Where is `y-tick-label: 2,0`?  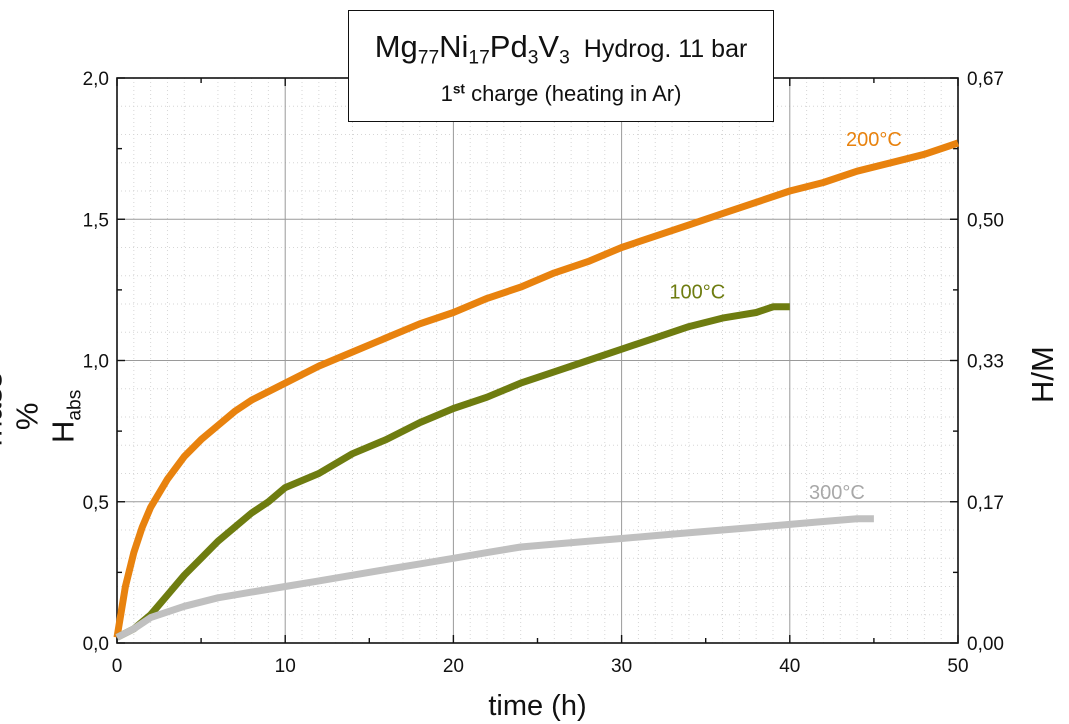 y-tick-label: 2,0 is located at coordinates (96, 79).